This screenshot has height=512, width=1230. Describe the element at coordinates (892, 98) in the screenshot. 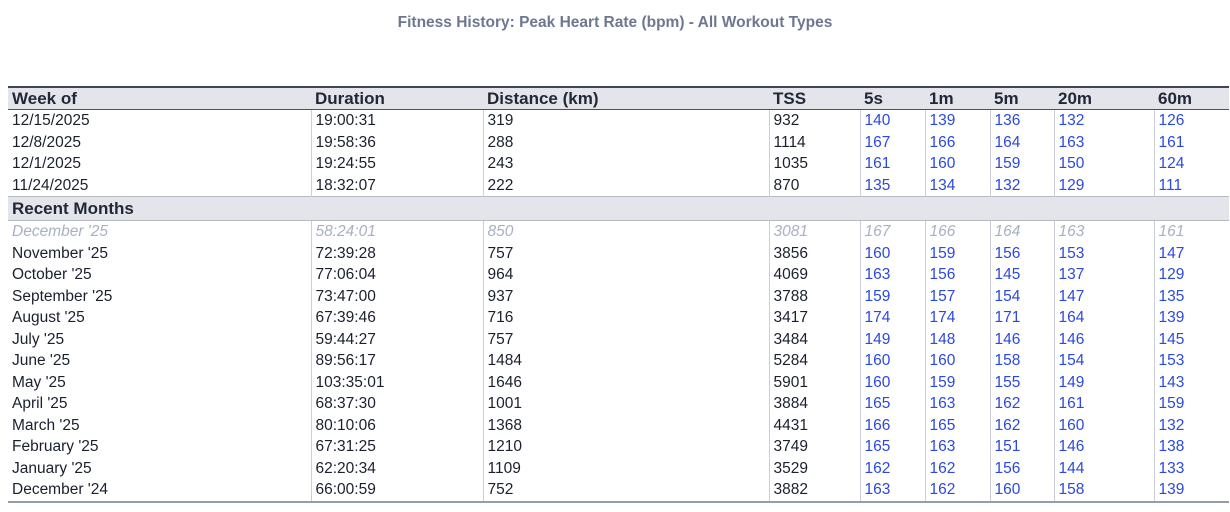

I see `column-header-5s: 5s` at that location.